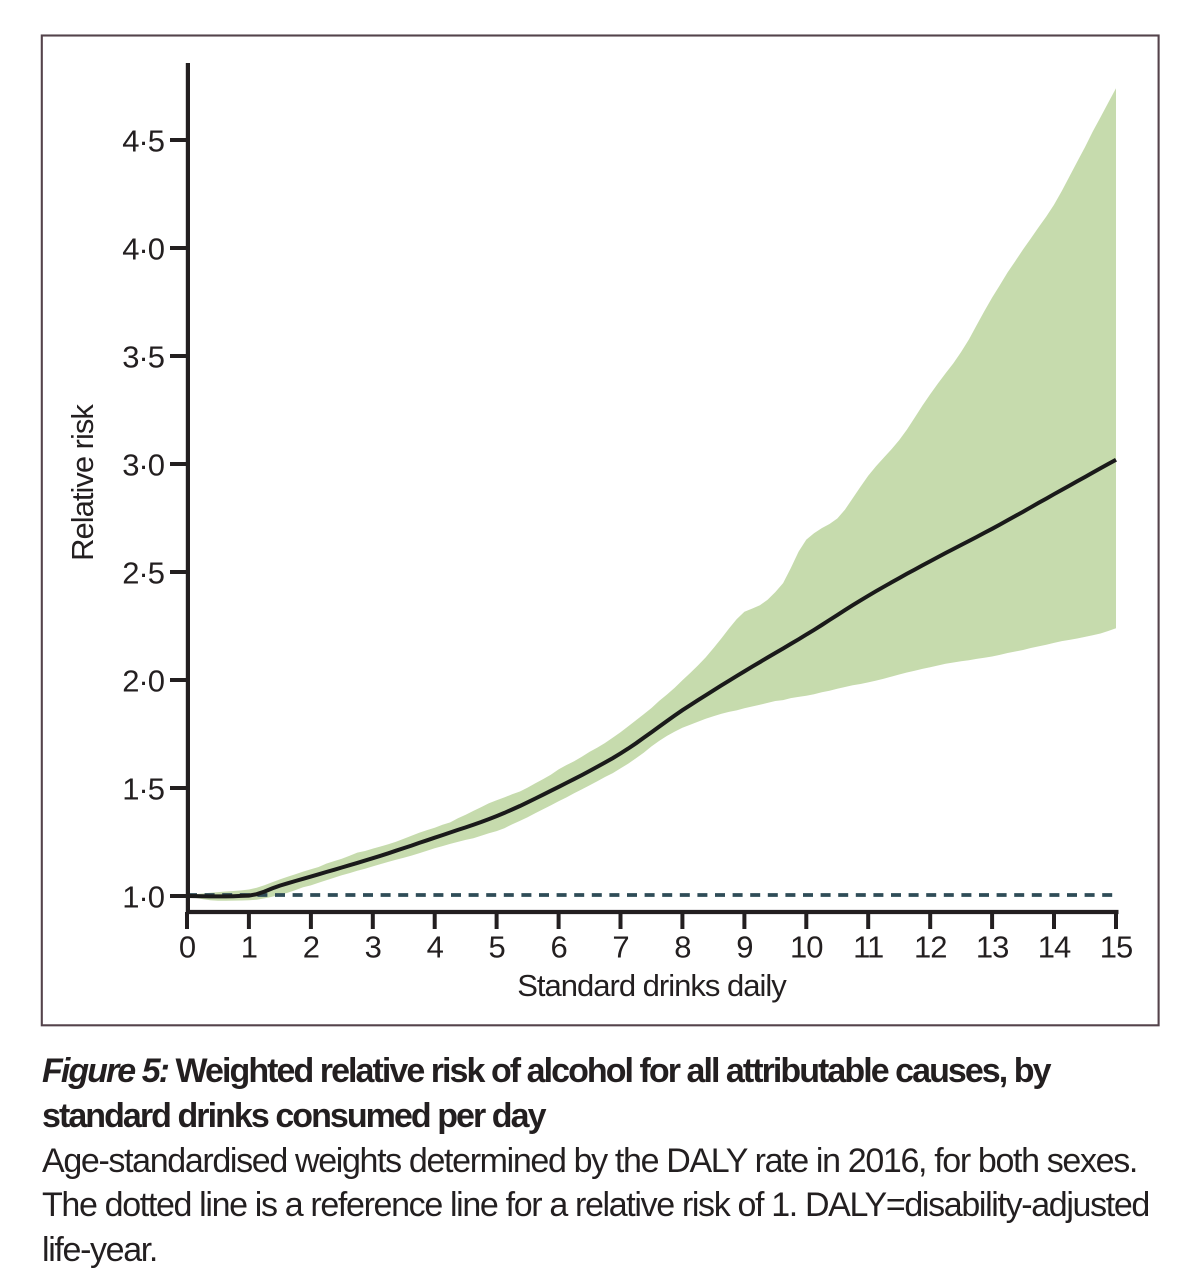 The image size is (1200, 1288). What do you see at coordinates (187, 947) in the screenshot?
I see `svg-text: 0` at bounding box center [187, 947].